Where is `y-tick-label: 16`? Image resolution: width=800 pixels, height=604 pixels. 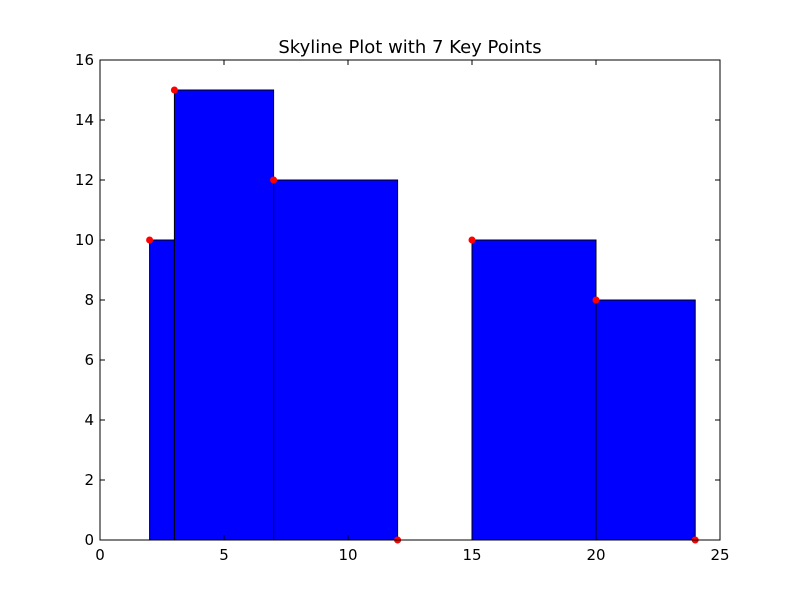 y-tick-label: 16 is located at coordinates (84, 60).